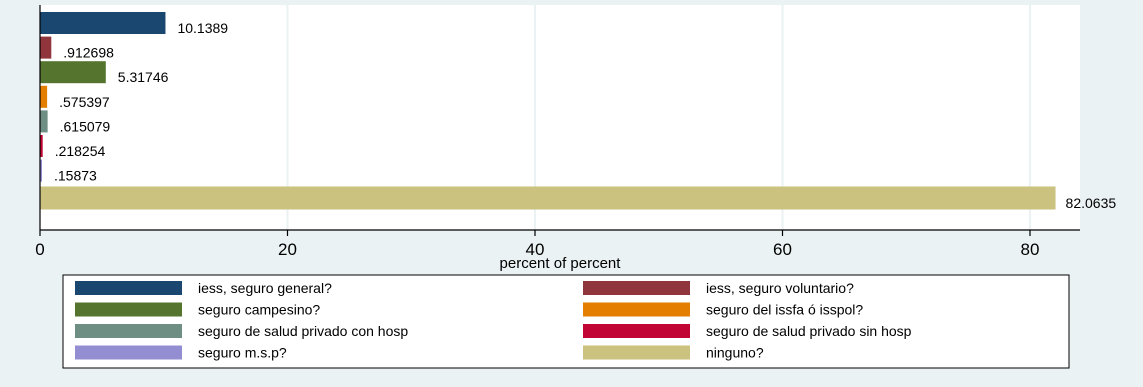 Image resolution: width=1143 pixels, height=387 pixels. I want to click on x-tick-label-80: 80, so click(1030, 249).